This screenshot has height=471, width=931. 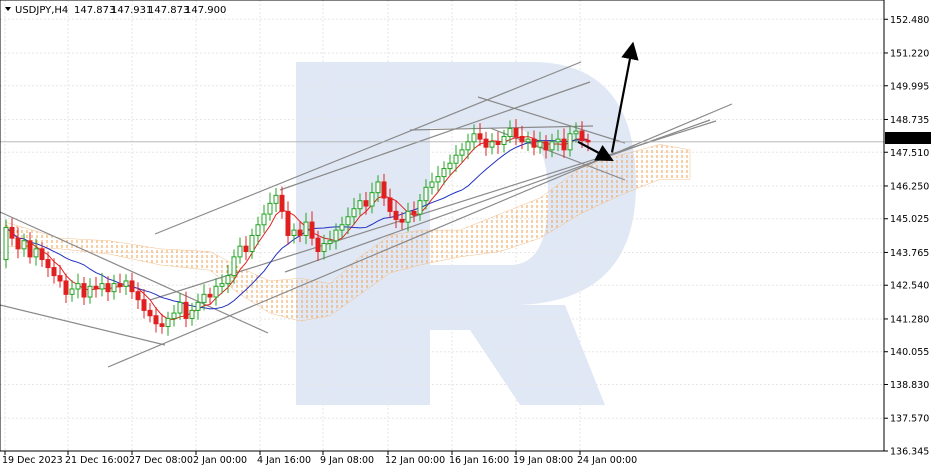 What do you see at coordinates (909, 352) in the screenshot?
I see `y-tick-label: 140.055` at bounding box center [909, 352].